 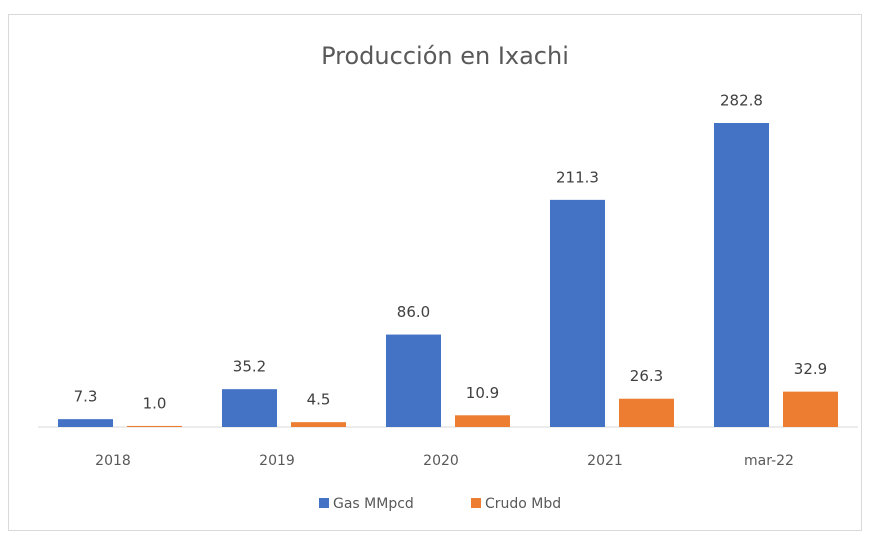 I want to click on data-label: 4.5, so click(x=319, y=400).